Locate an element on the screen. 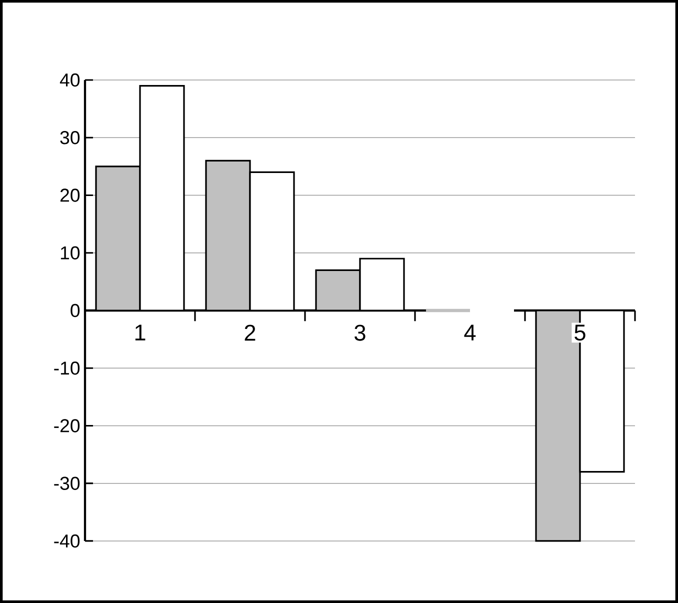 This screenshot has height=603, width=678. y-tick-label: 30 is located at coordinates (70, 137).